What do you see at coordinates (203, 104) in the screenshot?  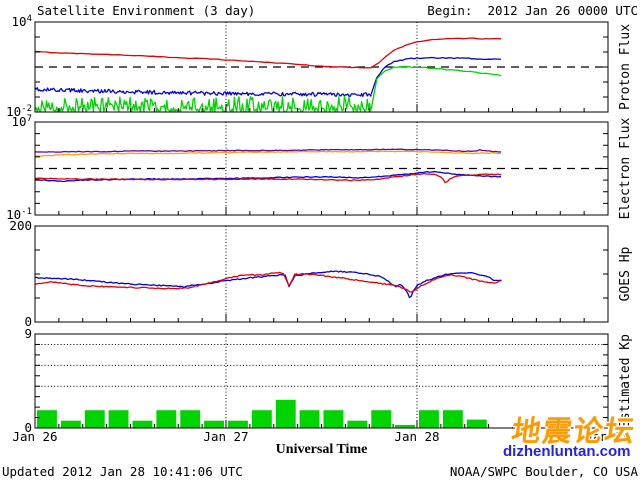 I see `trace-proton-green-quiet` at bounding box center [203, 104].